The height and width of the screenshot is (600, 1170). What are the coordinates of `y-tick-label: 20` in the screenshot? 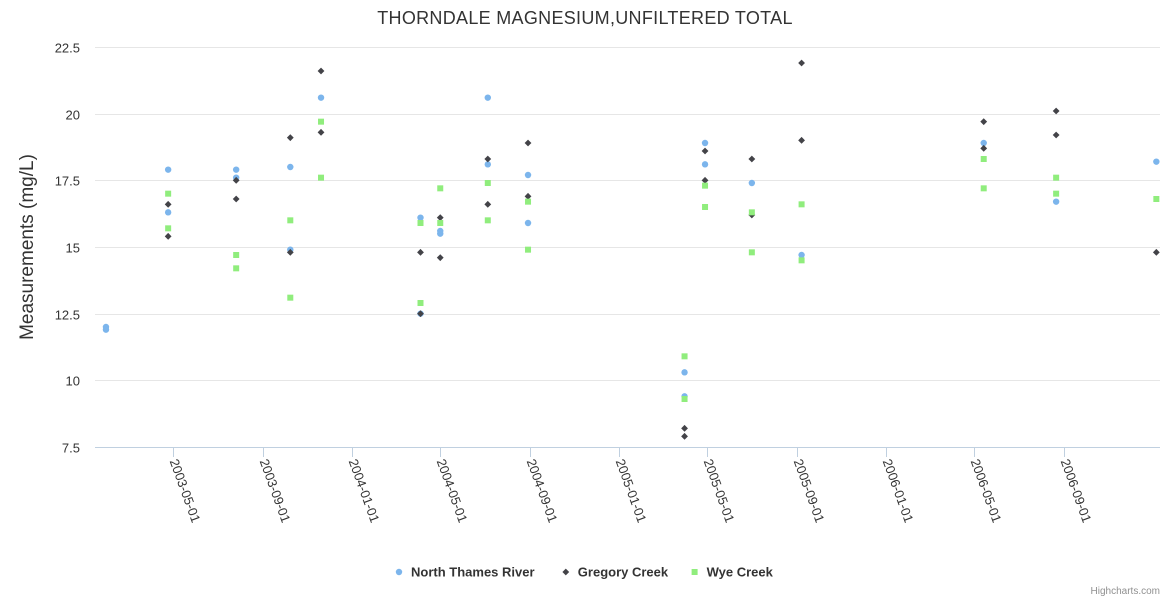 It's located at (73, 115).